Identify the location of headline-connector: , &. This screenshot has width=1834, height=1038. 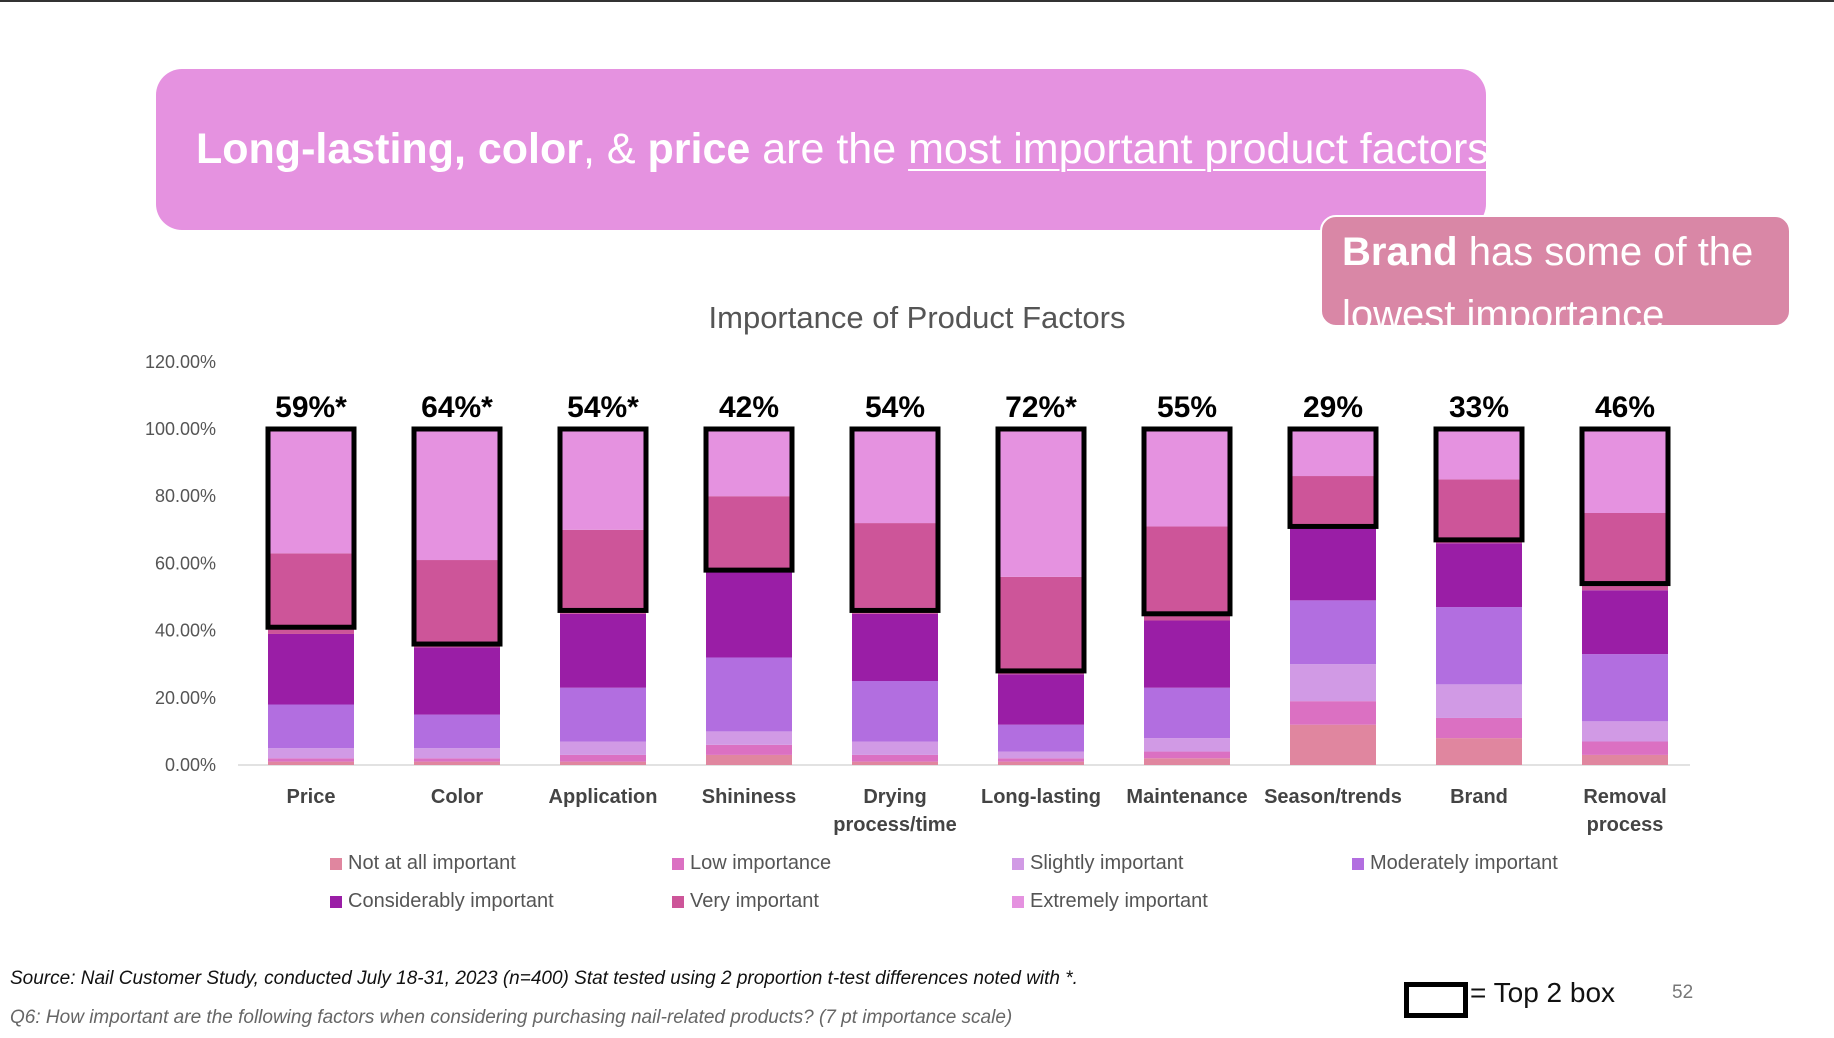
(615, 149).